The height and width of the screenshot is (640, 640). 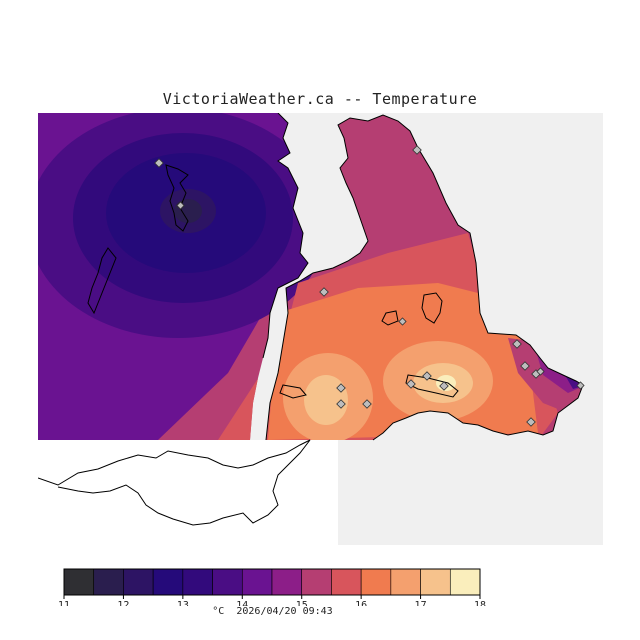 I want to click on legend-tick-label: 11, so click(x=64, y=603).